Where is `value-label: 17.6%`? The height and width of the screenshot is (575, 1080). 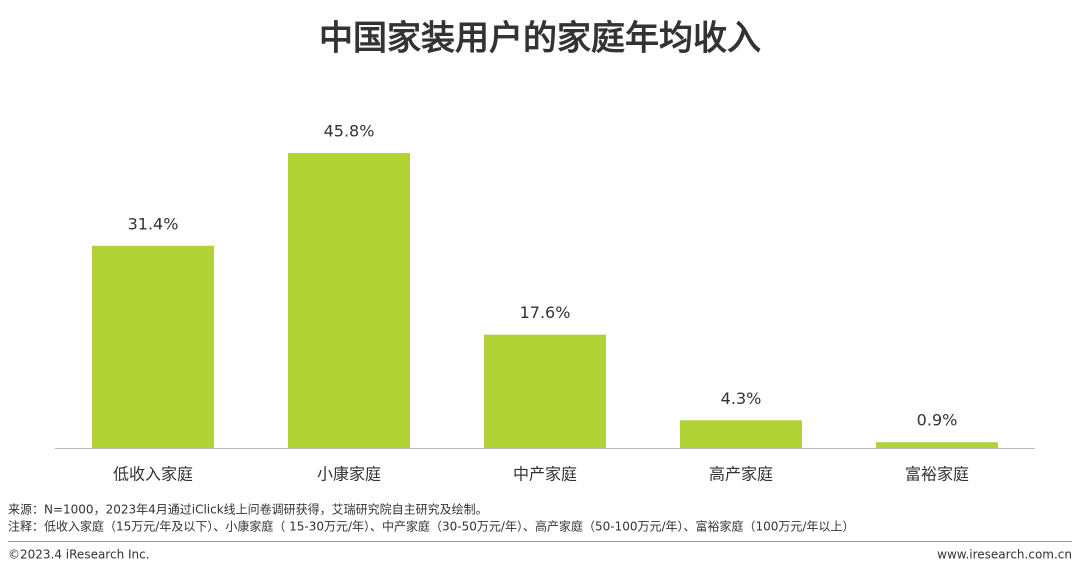
value-label: 17.6% is located at coordinates (545, 312).